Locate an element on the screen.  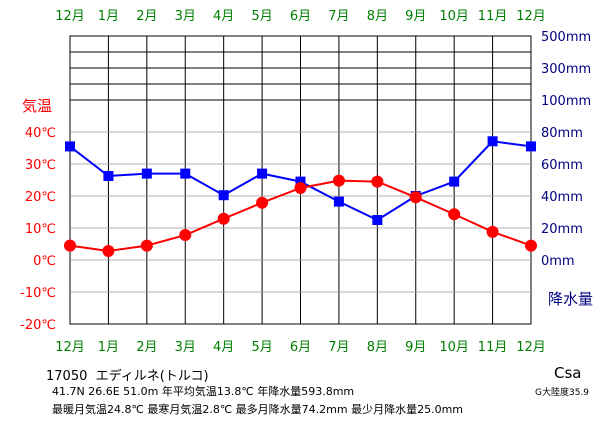
temp-tick-label: -20℃ is located at coordinates (38, 325).